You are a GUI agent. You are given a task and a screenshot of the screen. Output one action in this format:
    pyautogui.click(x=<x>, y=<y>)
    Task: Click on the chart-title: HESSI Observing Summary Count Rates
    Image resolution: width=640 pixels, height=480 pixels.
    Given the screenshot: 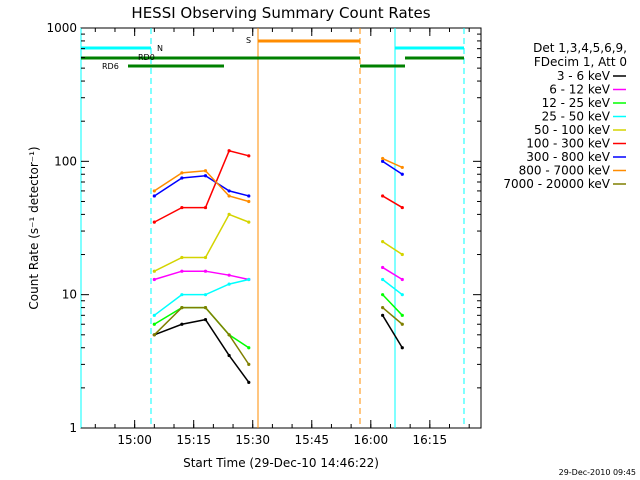 What is the action you would take?
    pyautogui.click(x=280, y=13)
    